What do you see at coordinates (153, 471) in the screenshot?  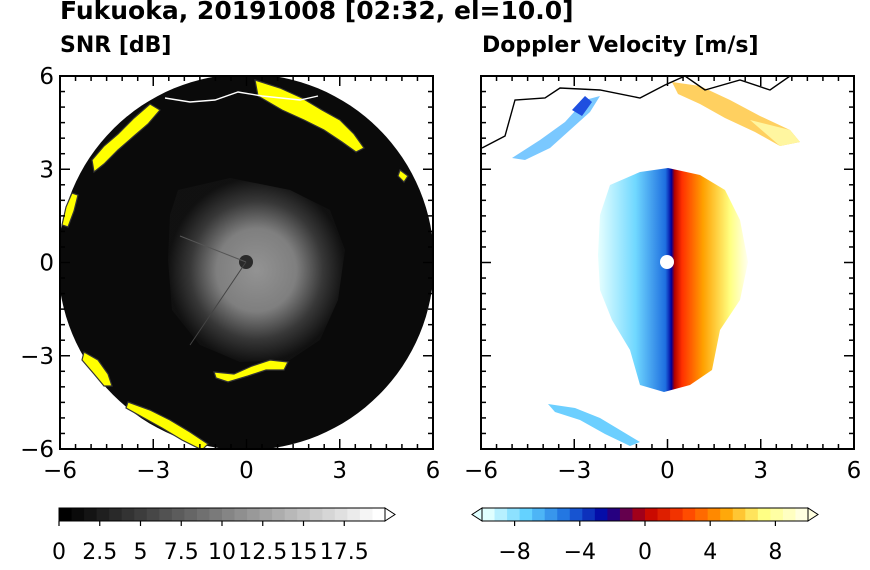 I see `snr-x-tick-label: −3` at bounding box center [153, 471].